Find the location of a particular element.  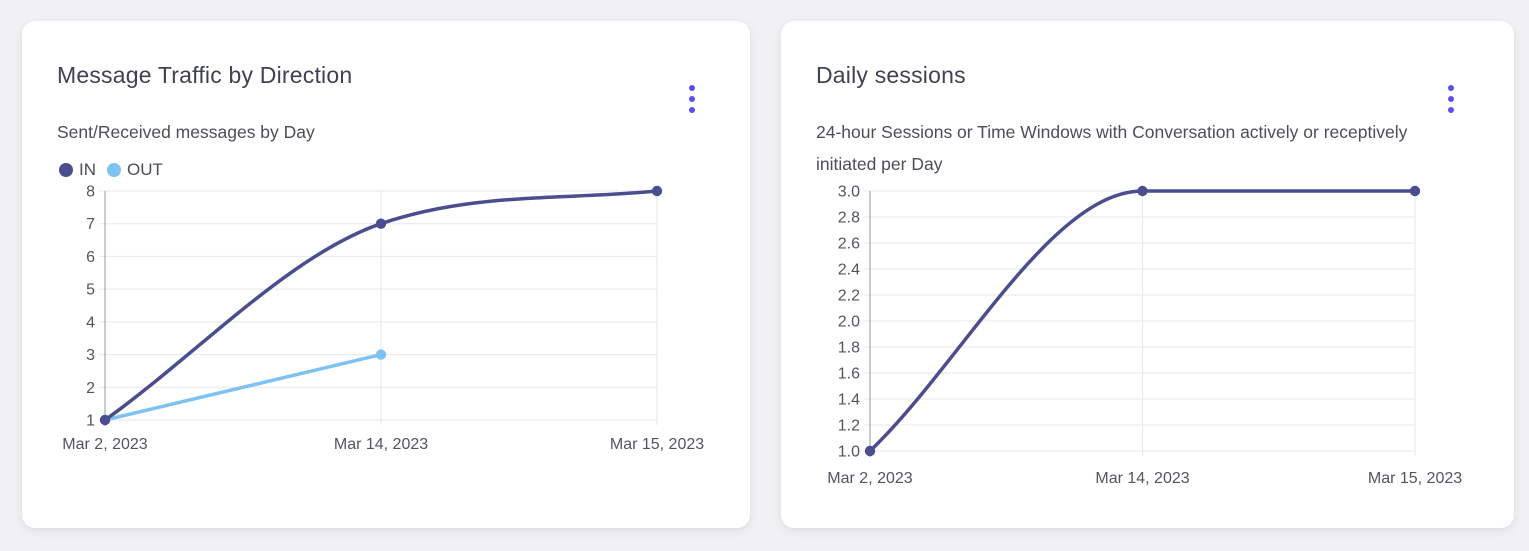

svg-text: 7 is located at coordinates (90, 224).